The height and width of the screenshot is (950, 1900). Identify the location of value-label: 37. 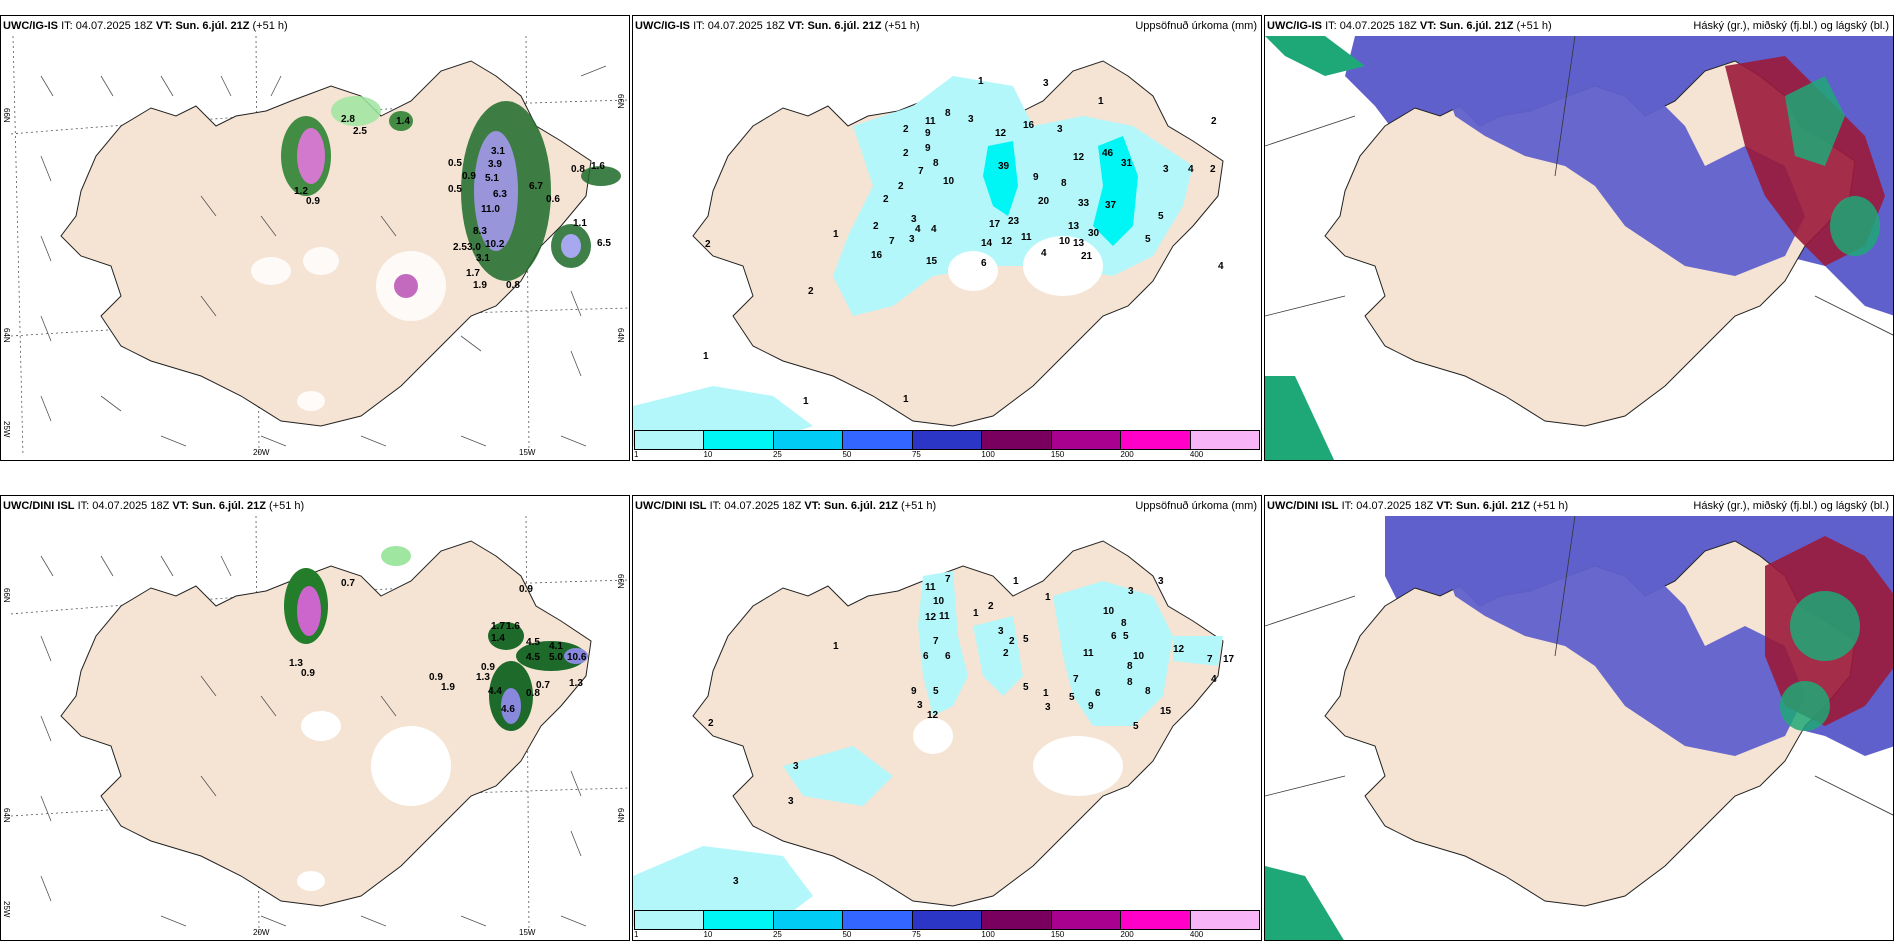
(1111, 205).